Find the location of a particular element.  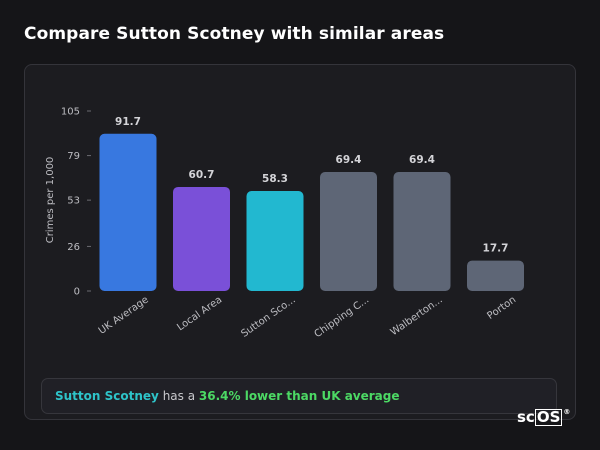

logo-registered-mark: ® is located at coordinates (567, 412).